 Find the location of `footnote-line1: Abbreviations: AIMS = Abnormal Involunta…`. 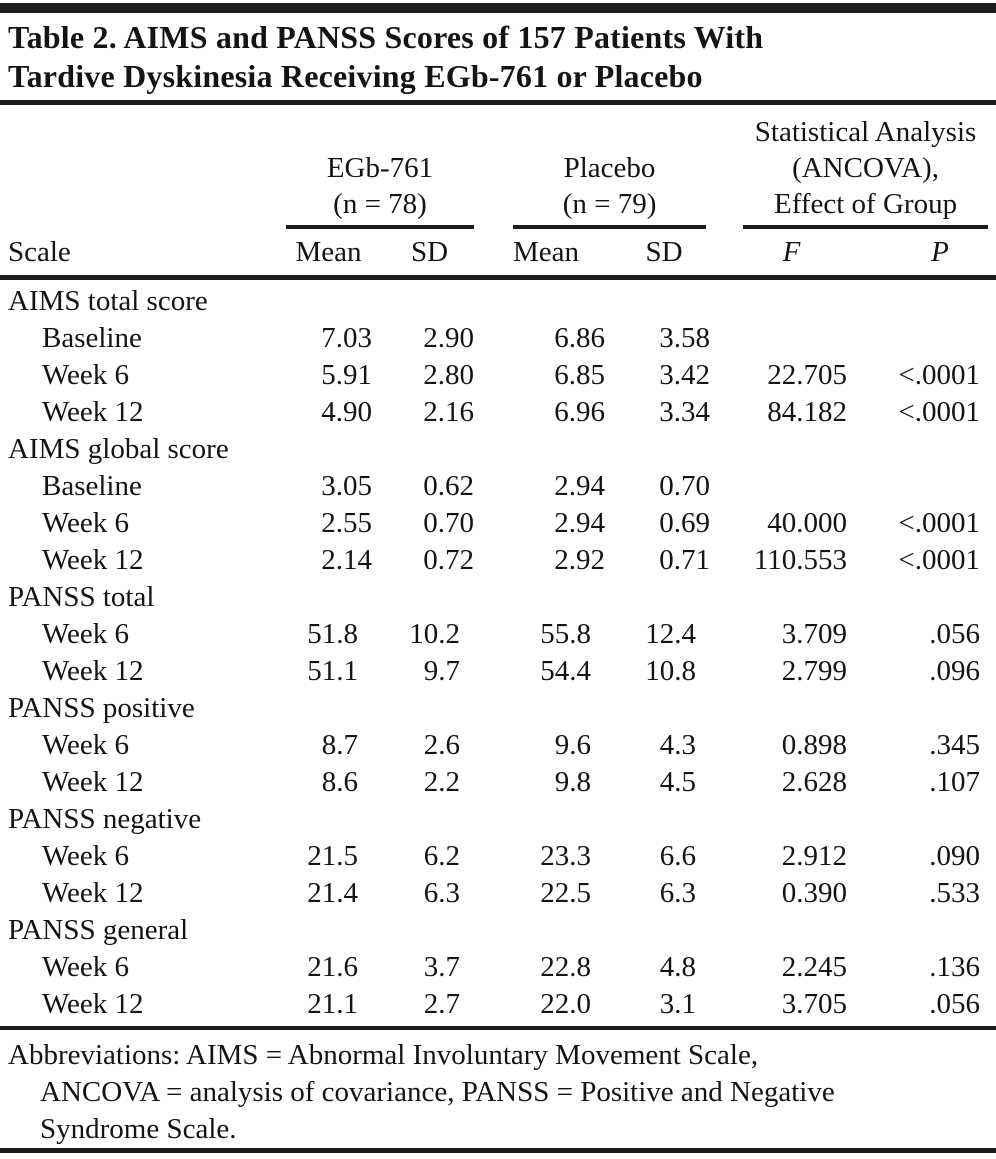

footnote-line1: Abbreviations: AIMS = Abnormal Involunta… is located at coordinates (383, 1055).